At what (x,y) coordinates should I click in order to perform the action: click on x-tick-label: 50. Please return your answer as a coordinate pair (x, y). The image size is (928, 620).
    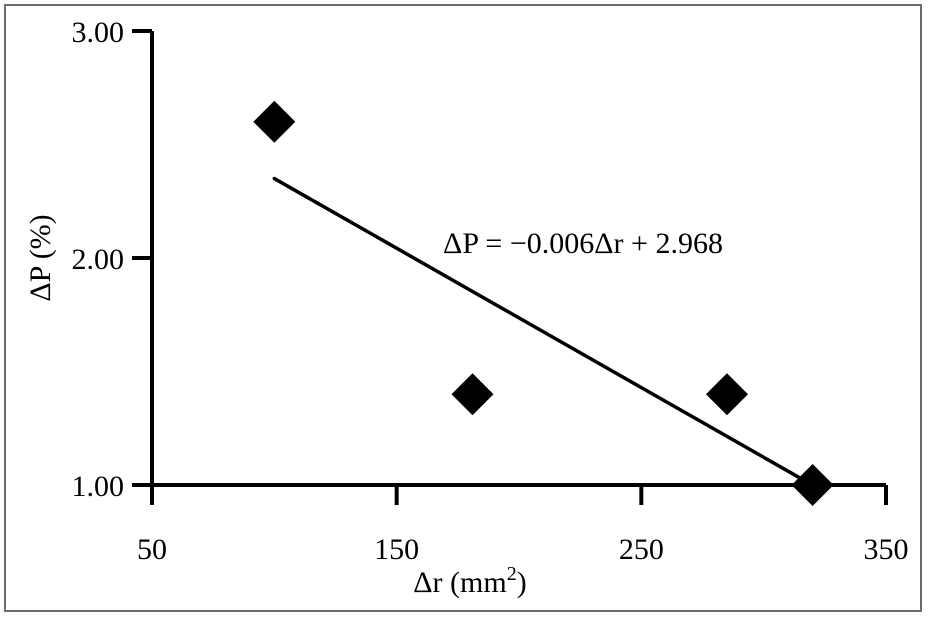
    Looking at the image, I should click on (152, 549).